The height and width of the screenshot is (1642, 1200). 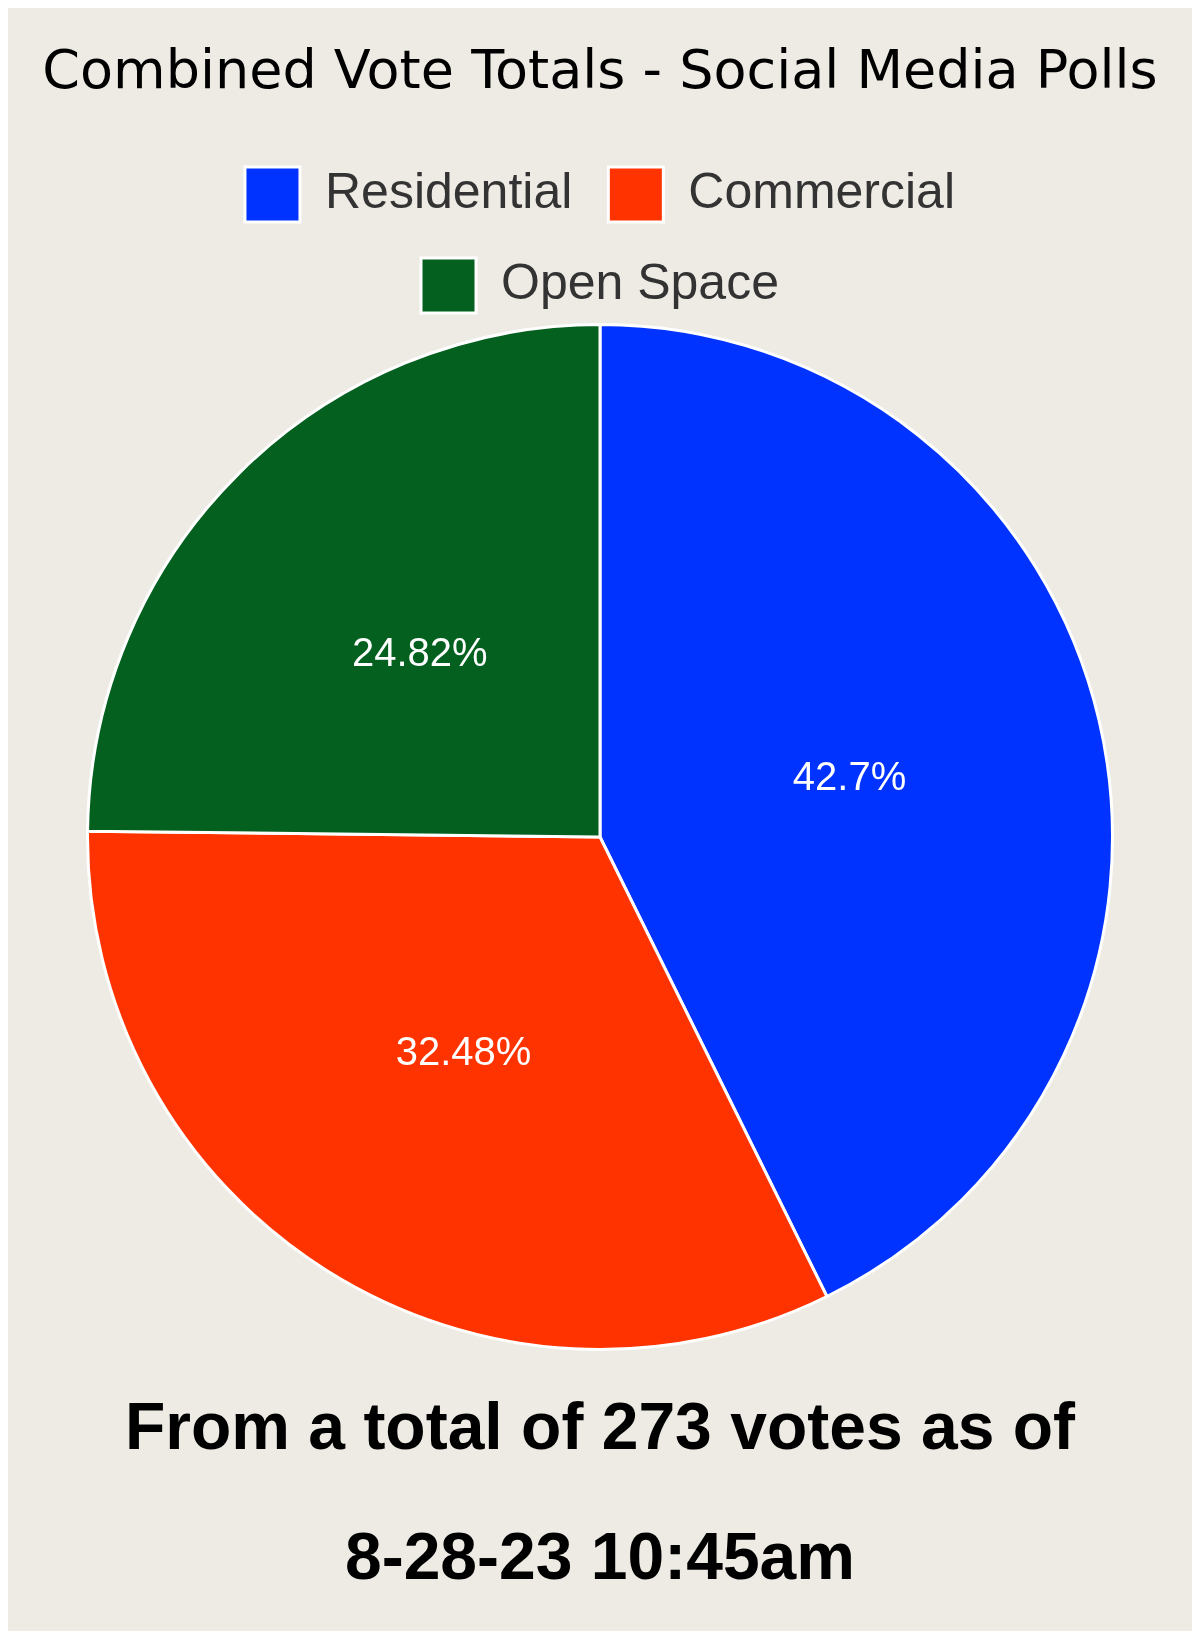 I want to click on legend-label: Residential, so click(x=448, y=191).